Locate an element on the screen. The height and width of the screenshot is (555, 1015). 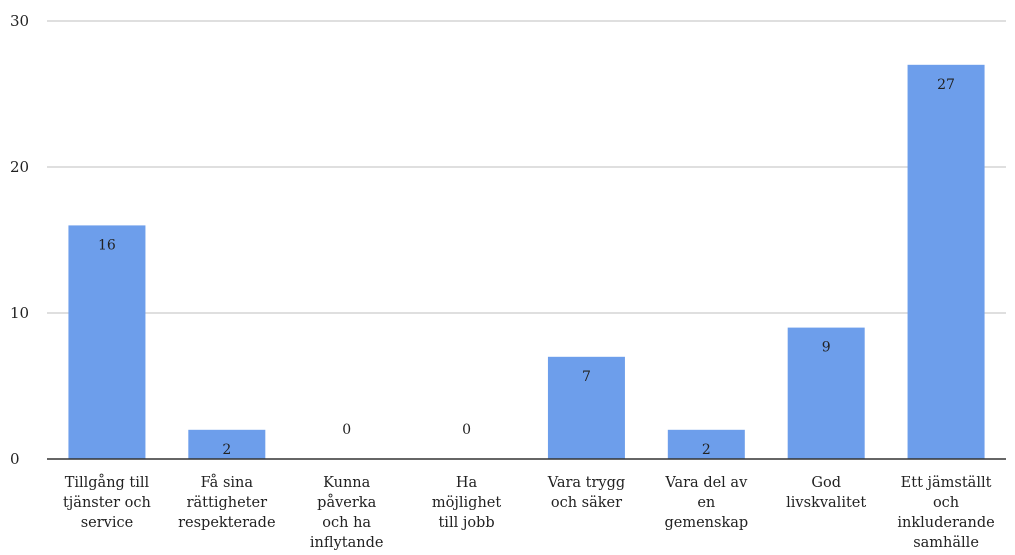
category-label-2: Få sina rättigheter respekterade is located at coordinates (226, 502).